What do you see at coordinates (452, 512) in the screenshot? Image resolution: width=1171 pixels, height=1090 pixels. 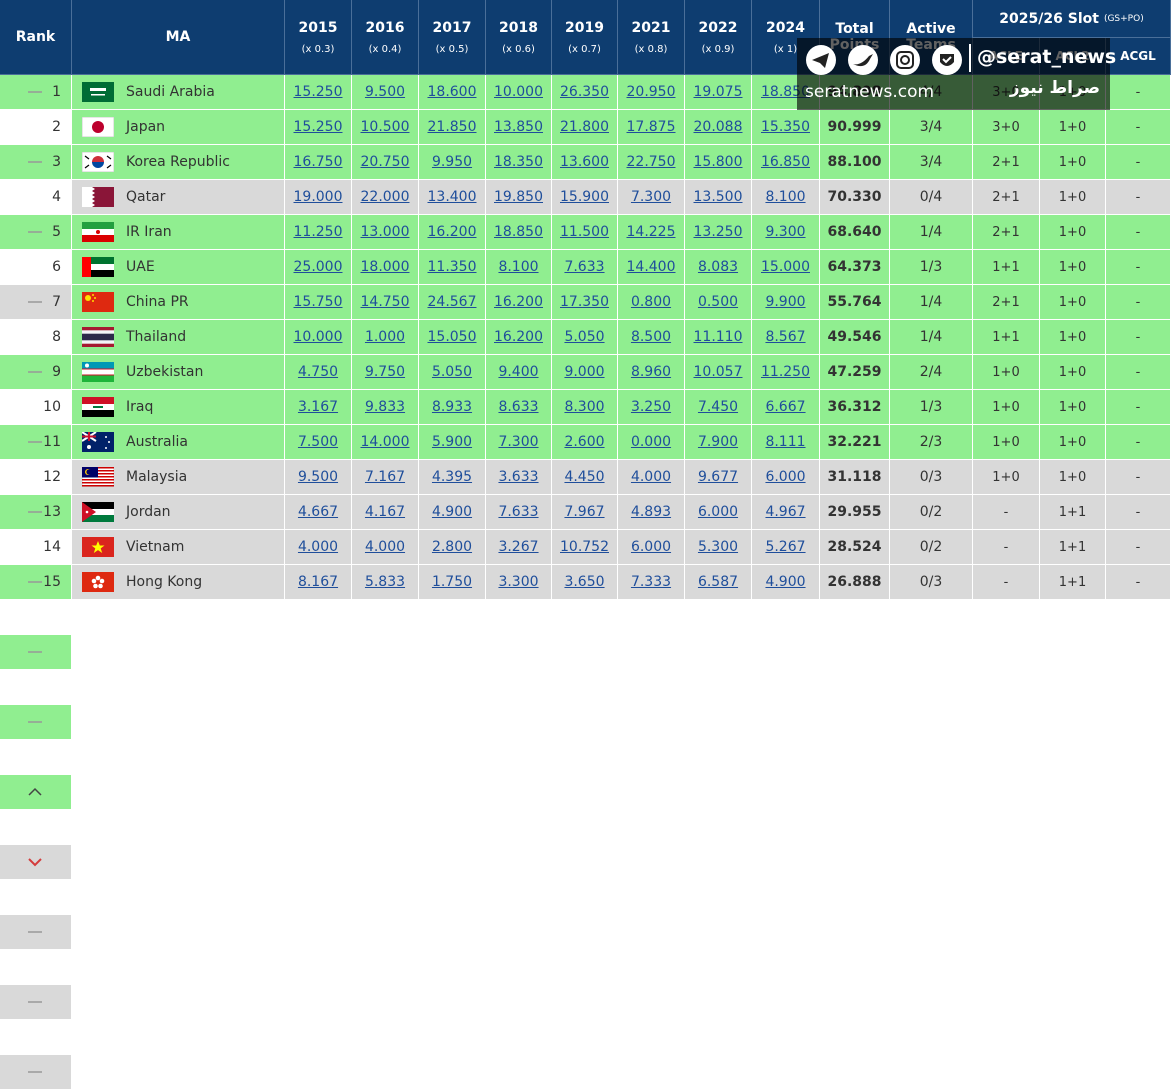 I see `points-link: 4.900` at bounding box center [452, 512].